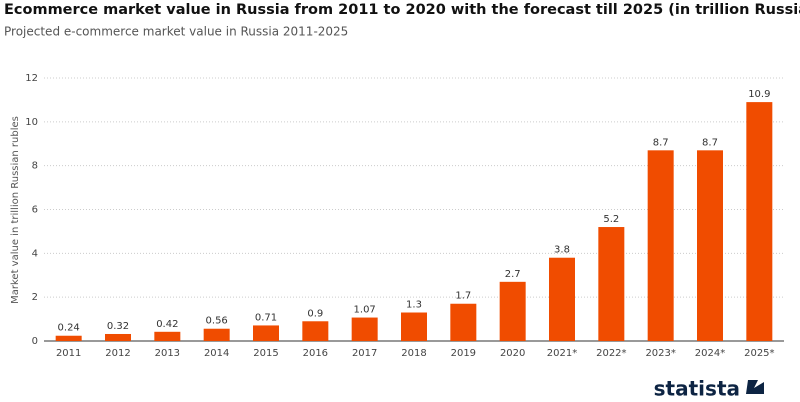 This screenshot has height=402, width=800. I want to click on y-axis-label: Market value in trillion Russian rubles, so click(15, 210).